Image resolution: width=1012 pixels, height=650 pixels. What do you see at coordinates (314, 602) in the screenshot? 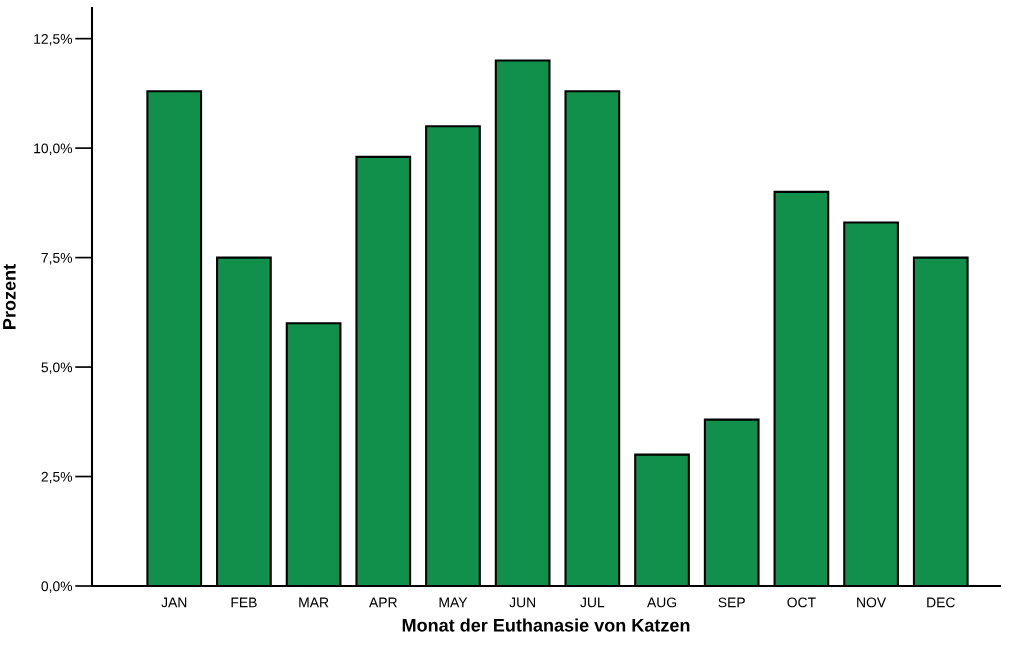
I see `x-tick-label: MAR` at bounding box center [314, 602].